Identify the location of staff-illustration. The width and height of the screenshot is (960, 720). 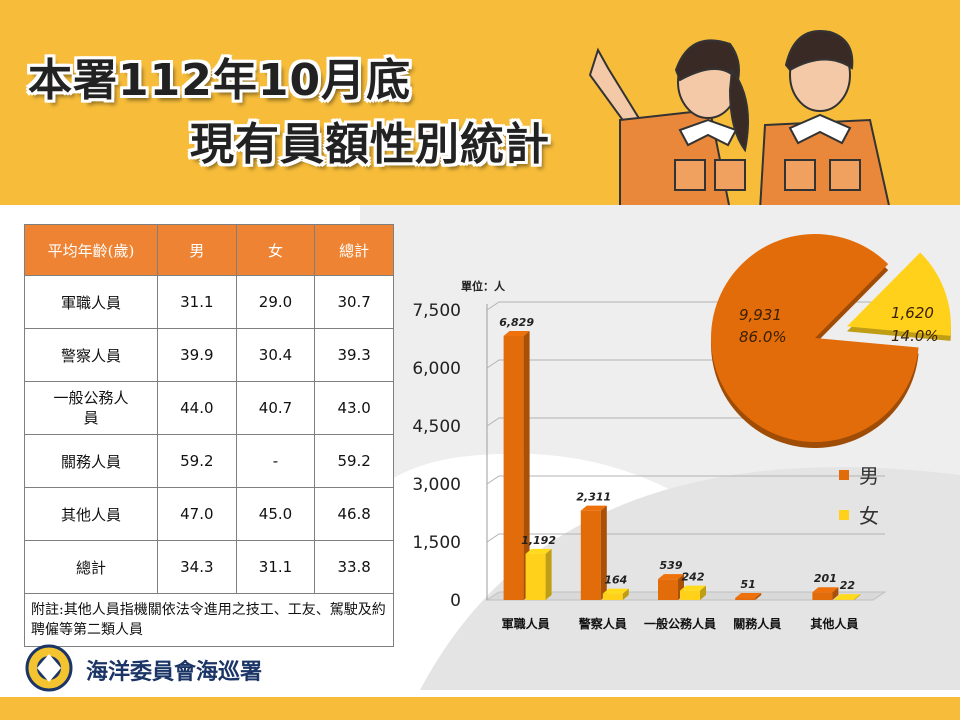
(740, 120).